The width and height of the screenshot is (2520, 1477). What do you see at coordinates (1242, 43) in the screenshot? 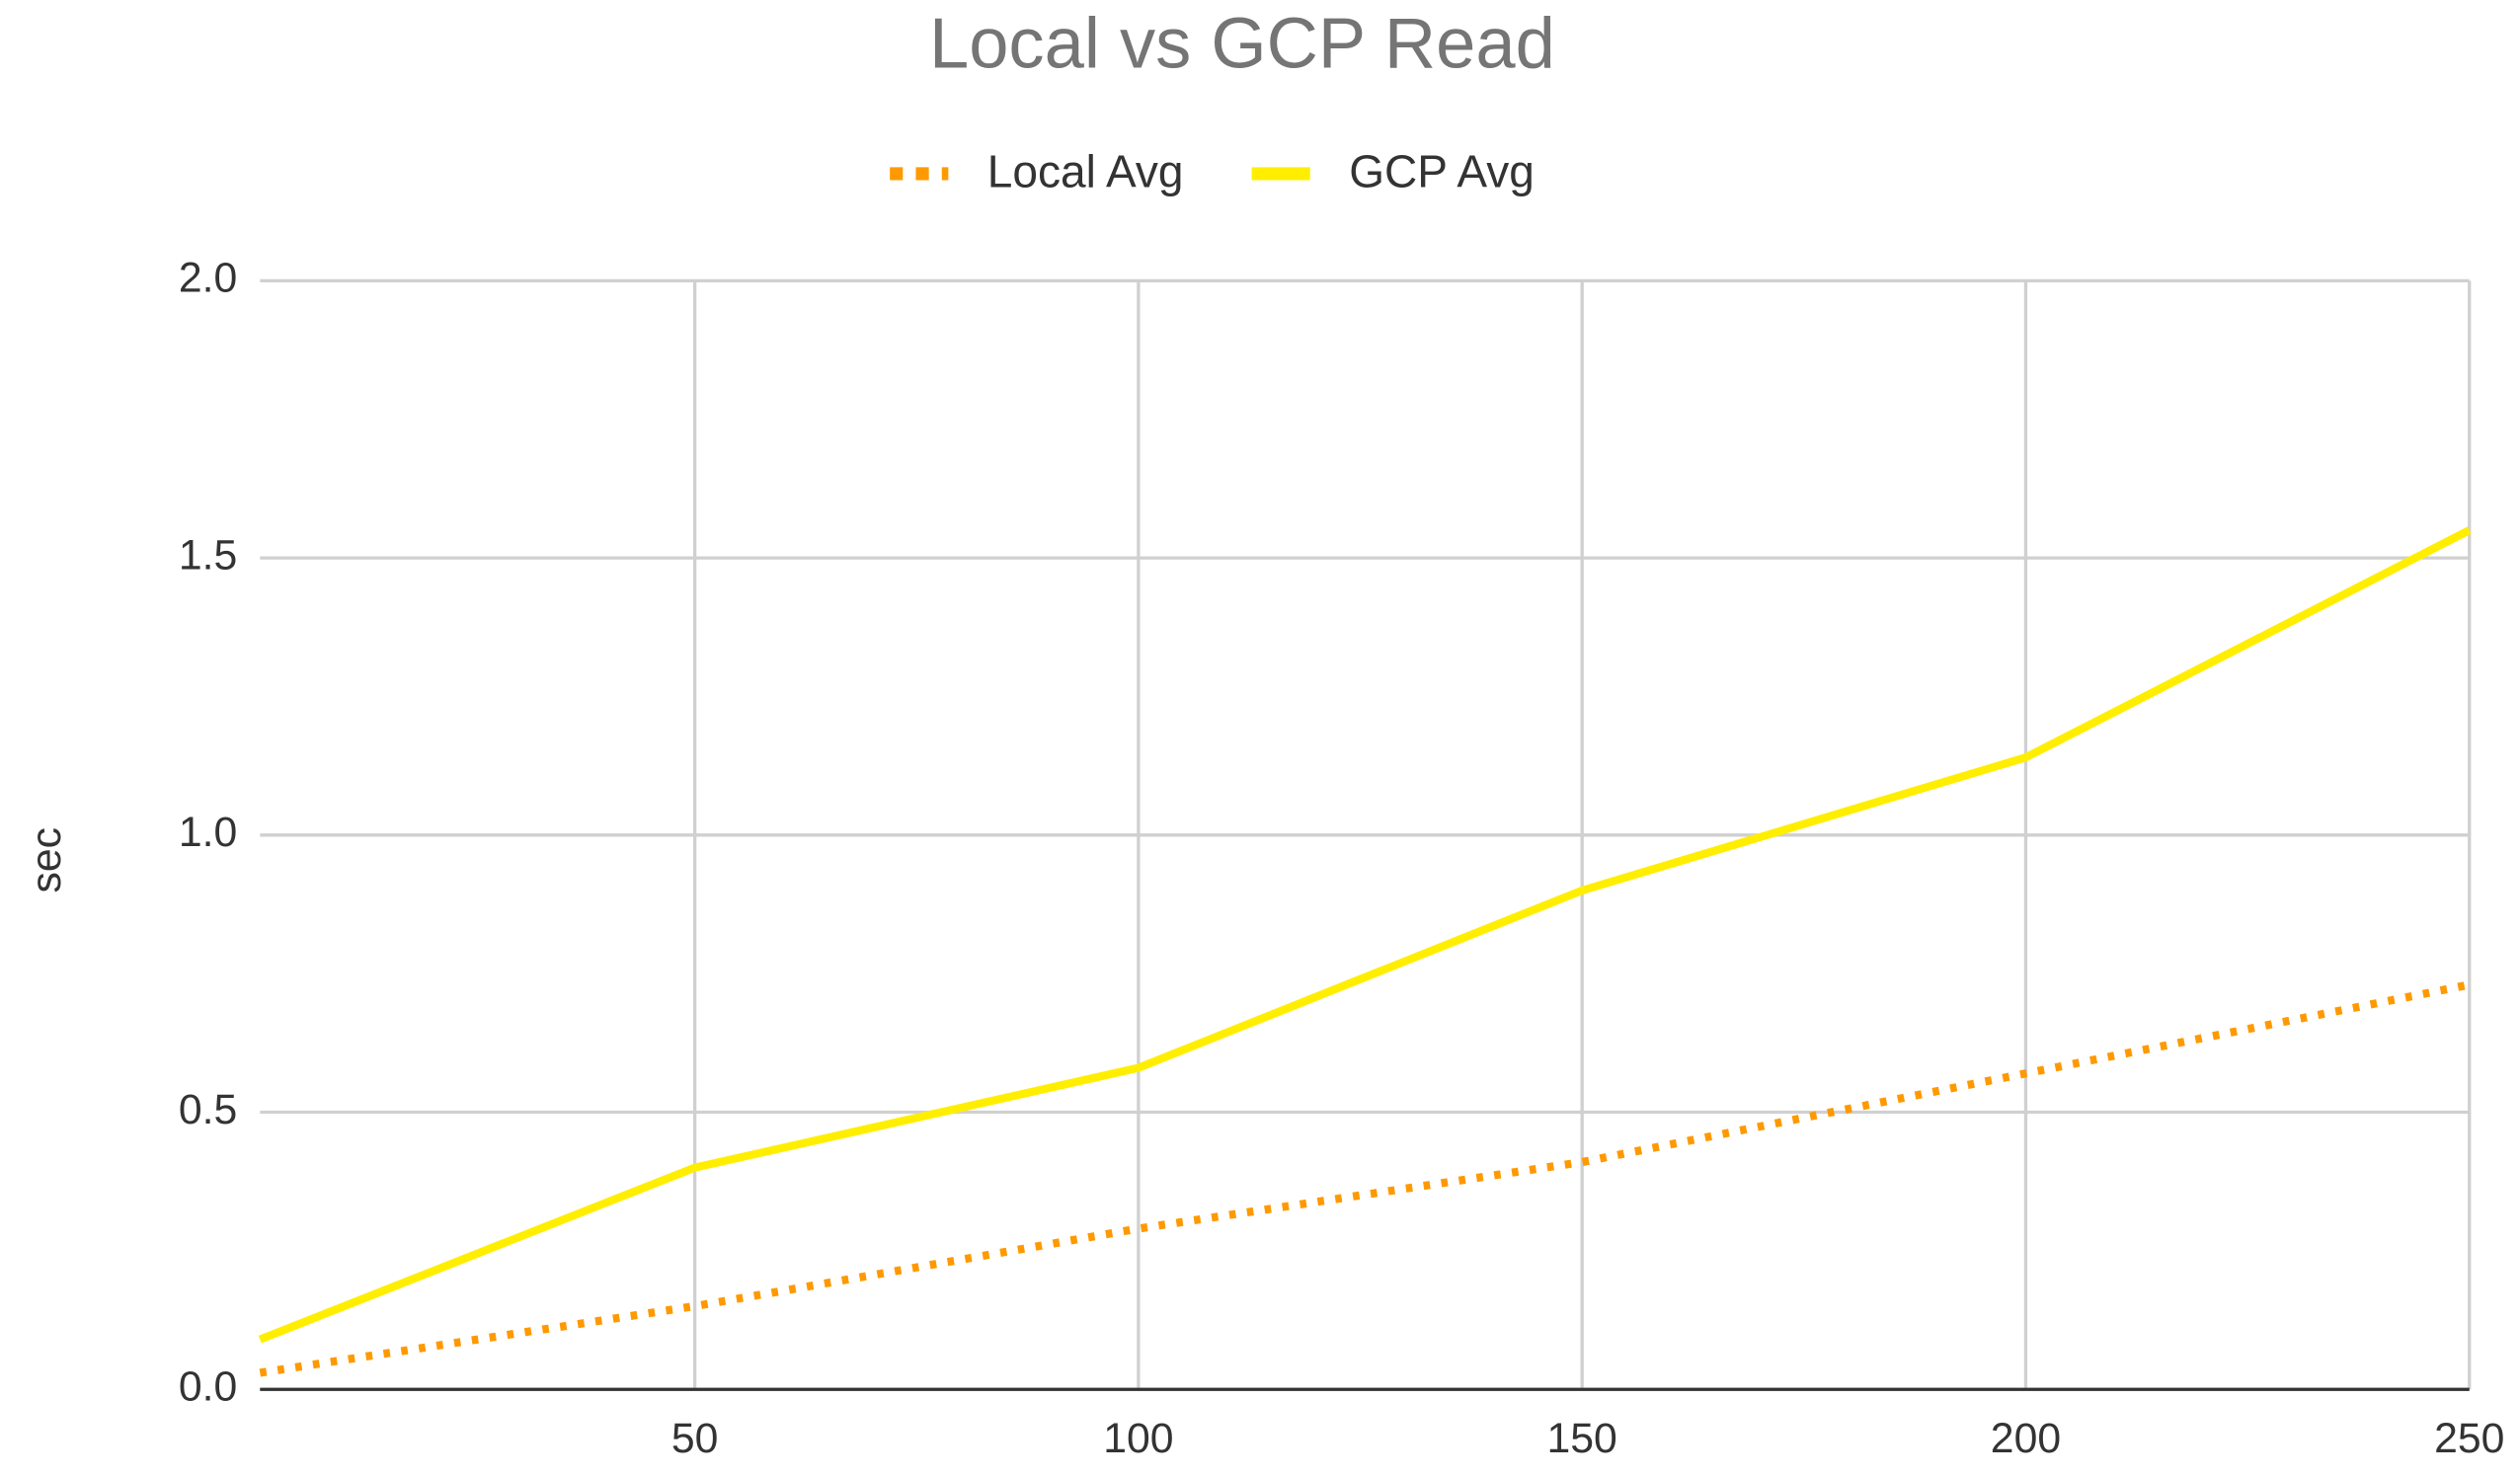
I see `chart-title: Local vs GCP Read` at bounding box center [1242, 43].